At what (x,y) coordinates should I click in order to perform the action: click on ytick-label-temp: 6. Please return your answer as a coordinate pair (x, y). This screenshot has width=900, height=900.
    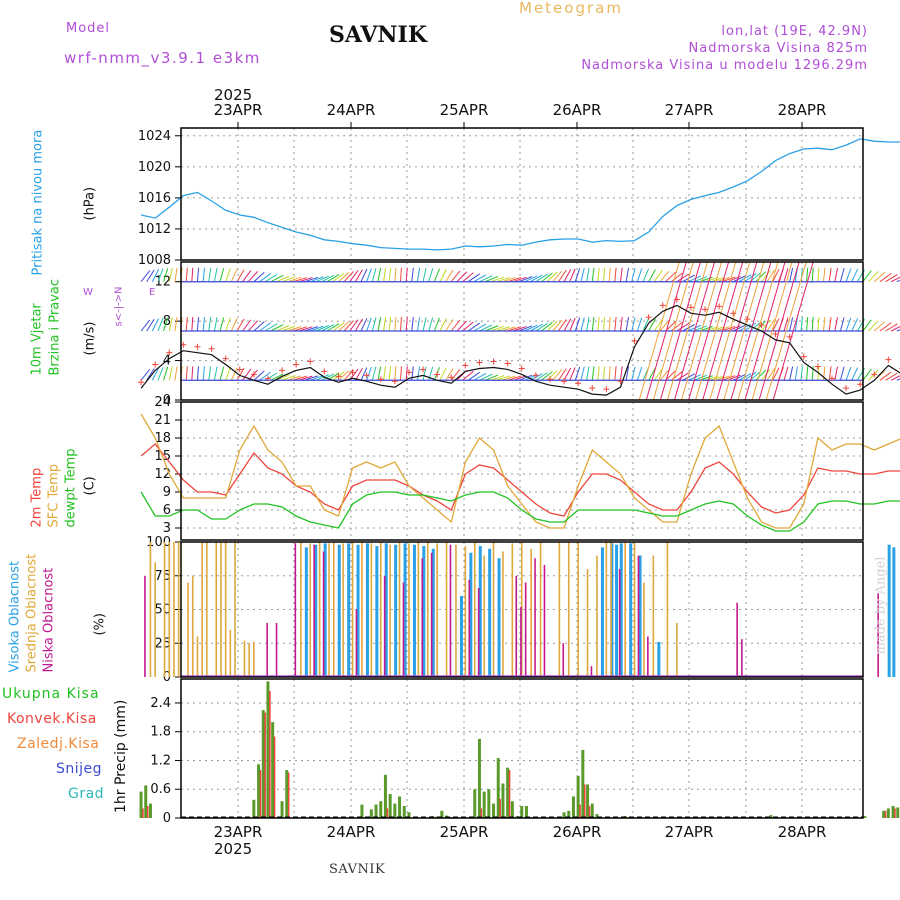
    Looking at the image, I should click on (167, 510).